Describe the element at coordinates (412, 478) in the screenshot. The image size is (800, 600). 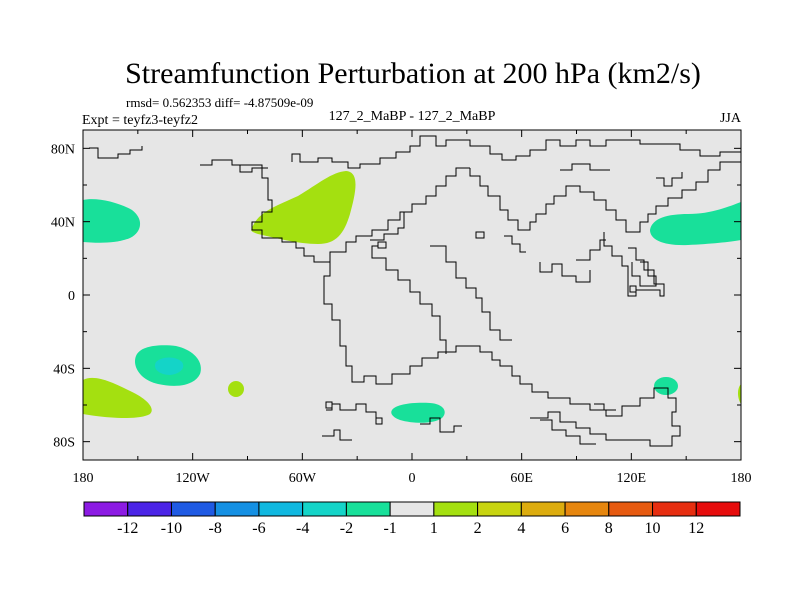
I see `x-tick-label: 0` at that location.